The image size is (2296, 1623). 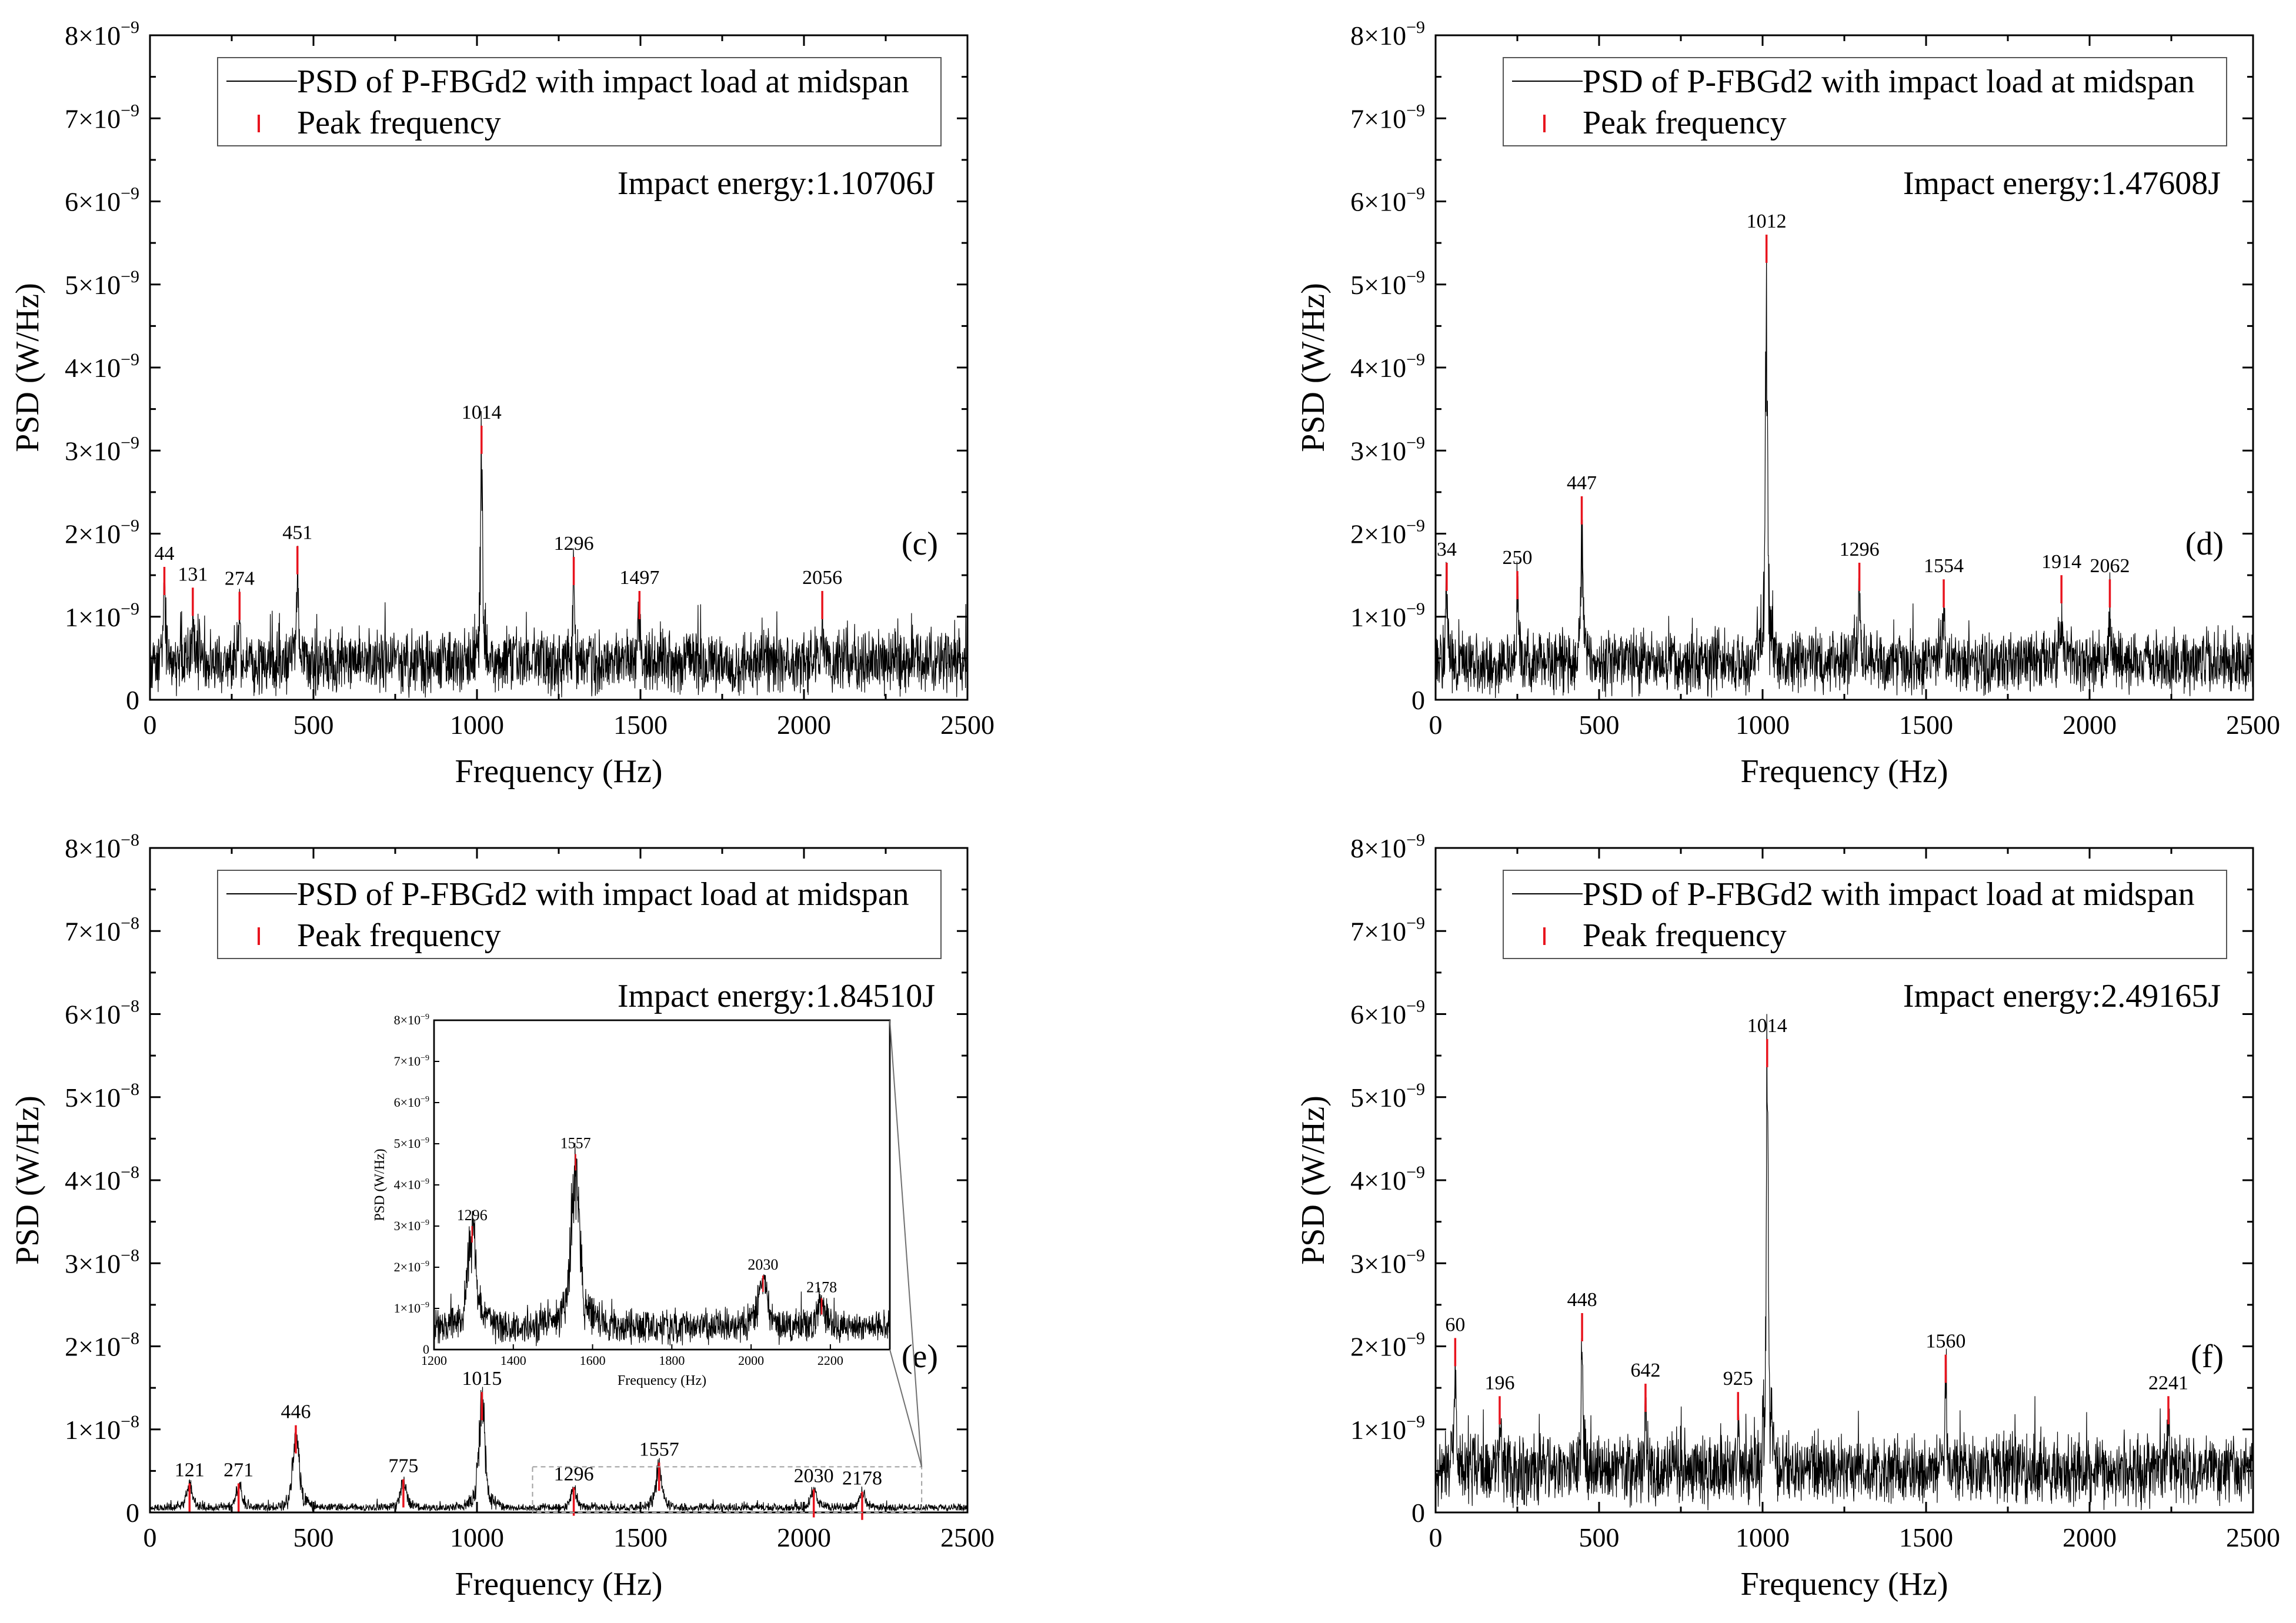 I want to click on x-tick-label: 2500, so click(x=2253, y=1537).